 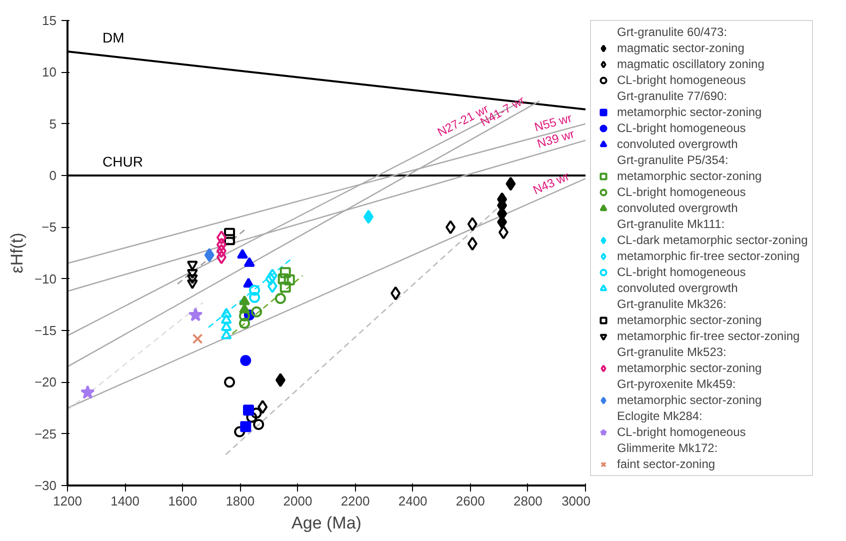 What do you see at coordinates (551, 183) in the screenshot?
I see `annotation: N43 wr` at bounding box center [551, 183].